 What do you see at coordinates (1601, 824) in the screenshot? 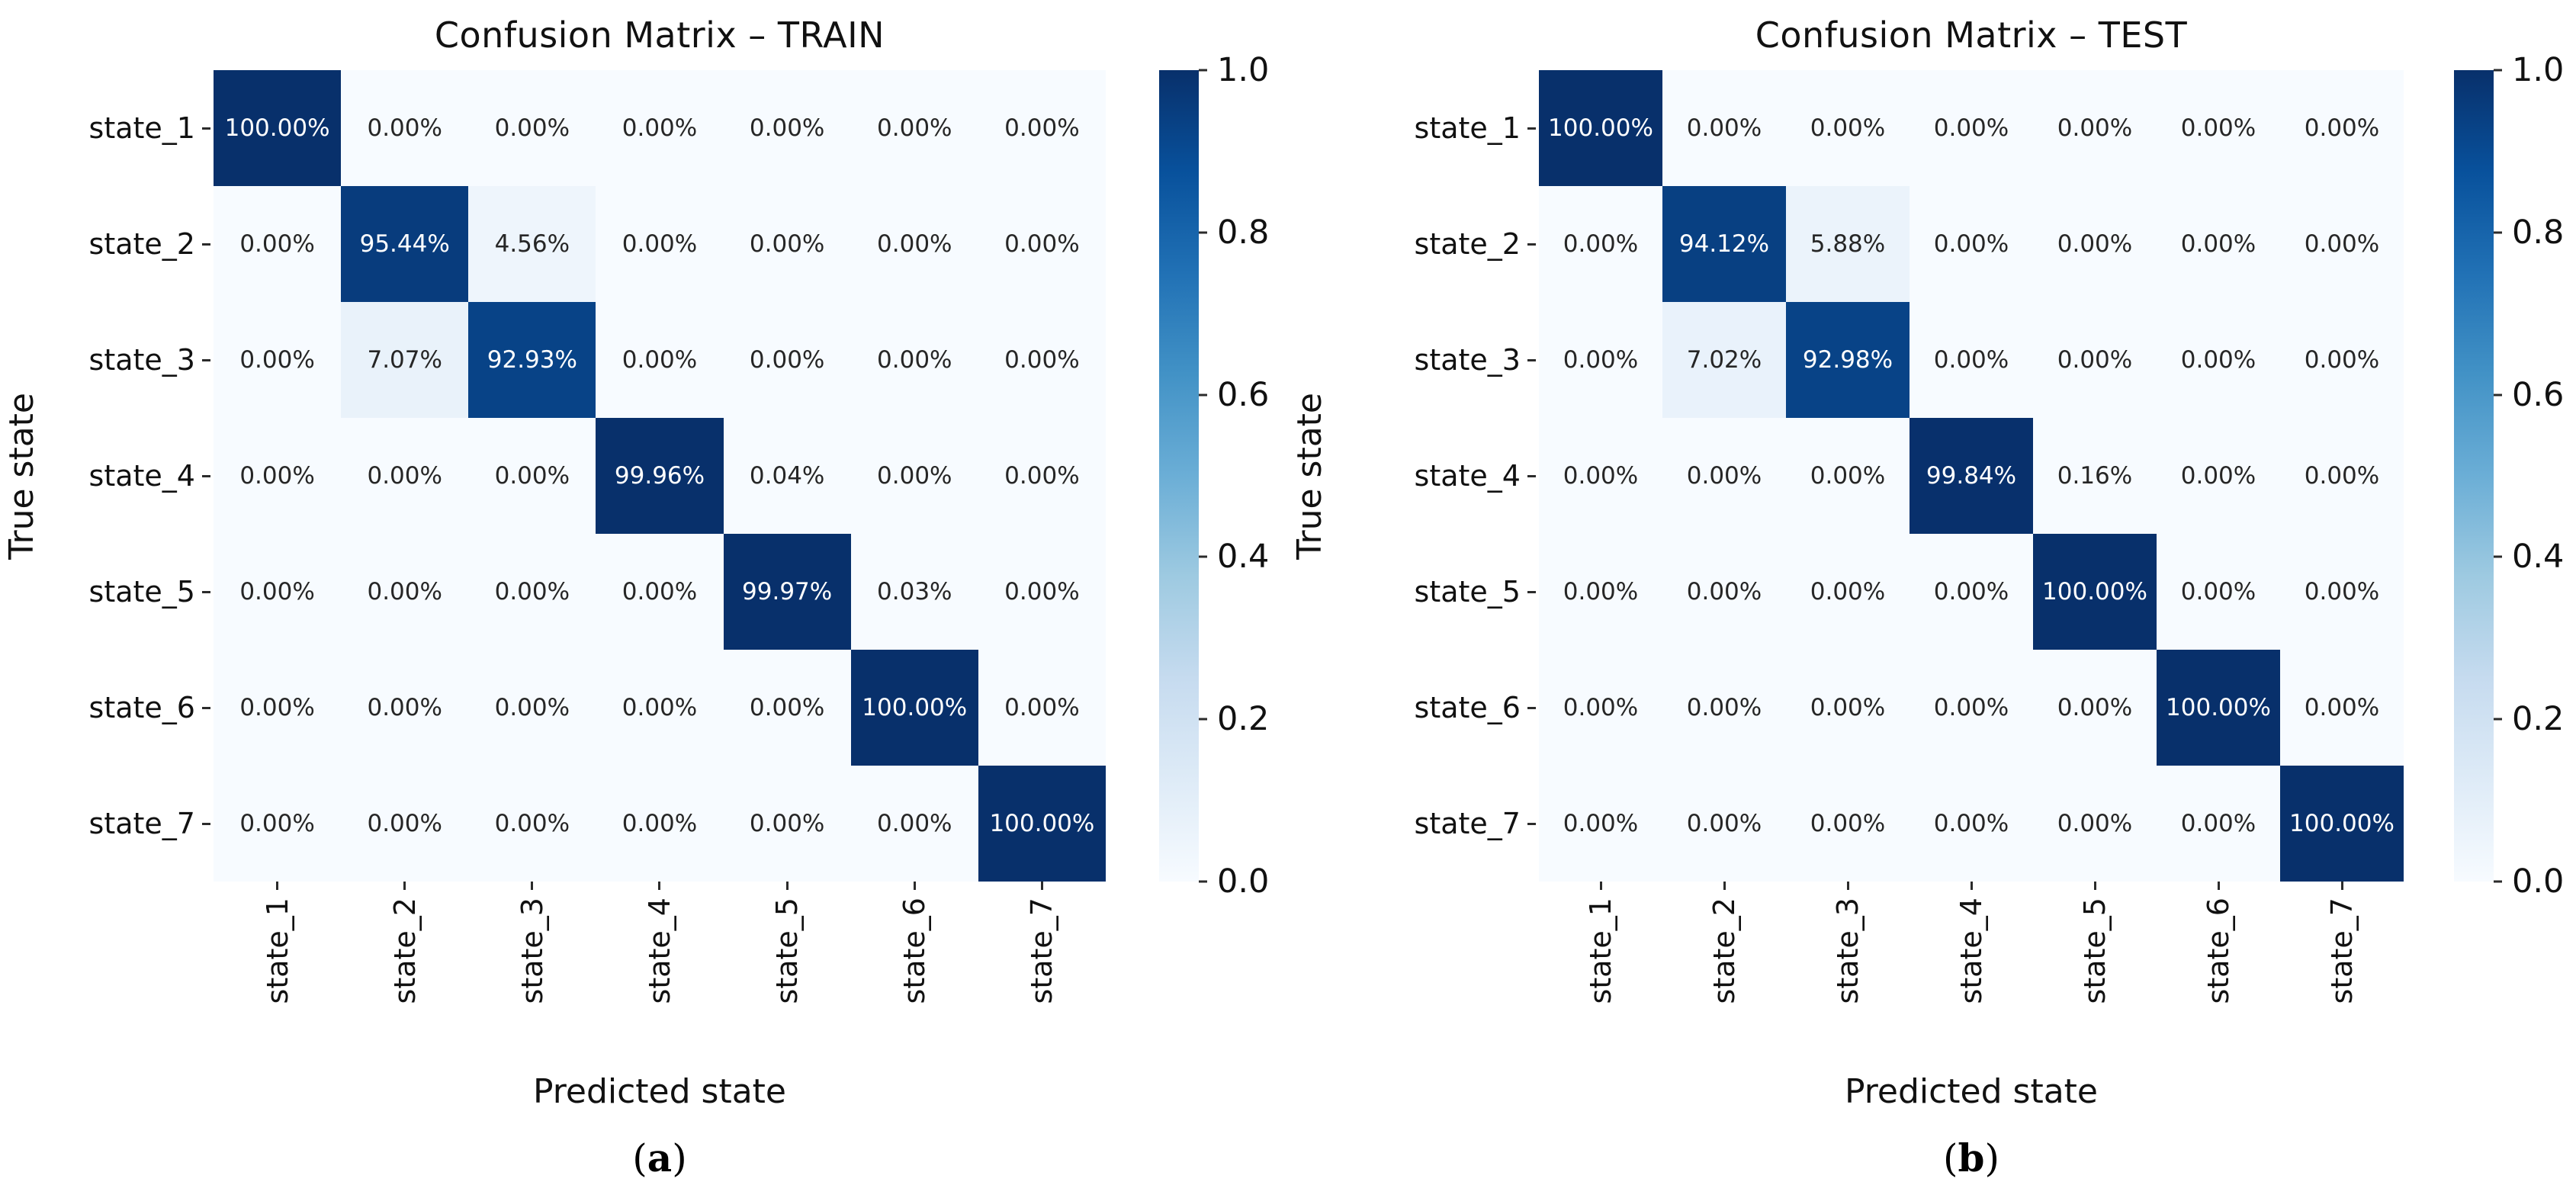
I see `heatmap-cell-r7c1: 0.00%` at bounding box center [1601, 824].